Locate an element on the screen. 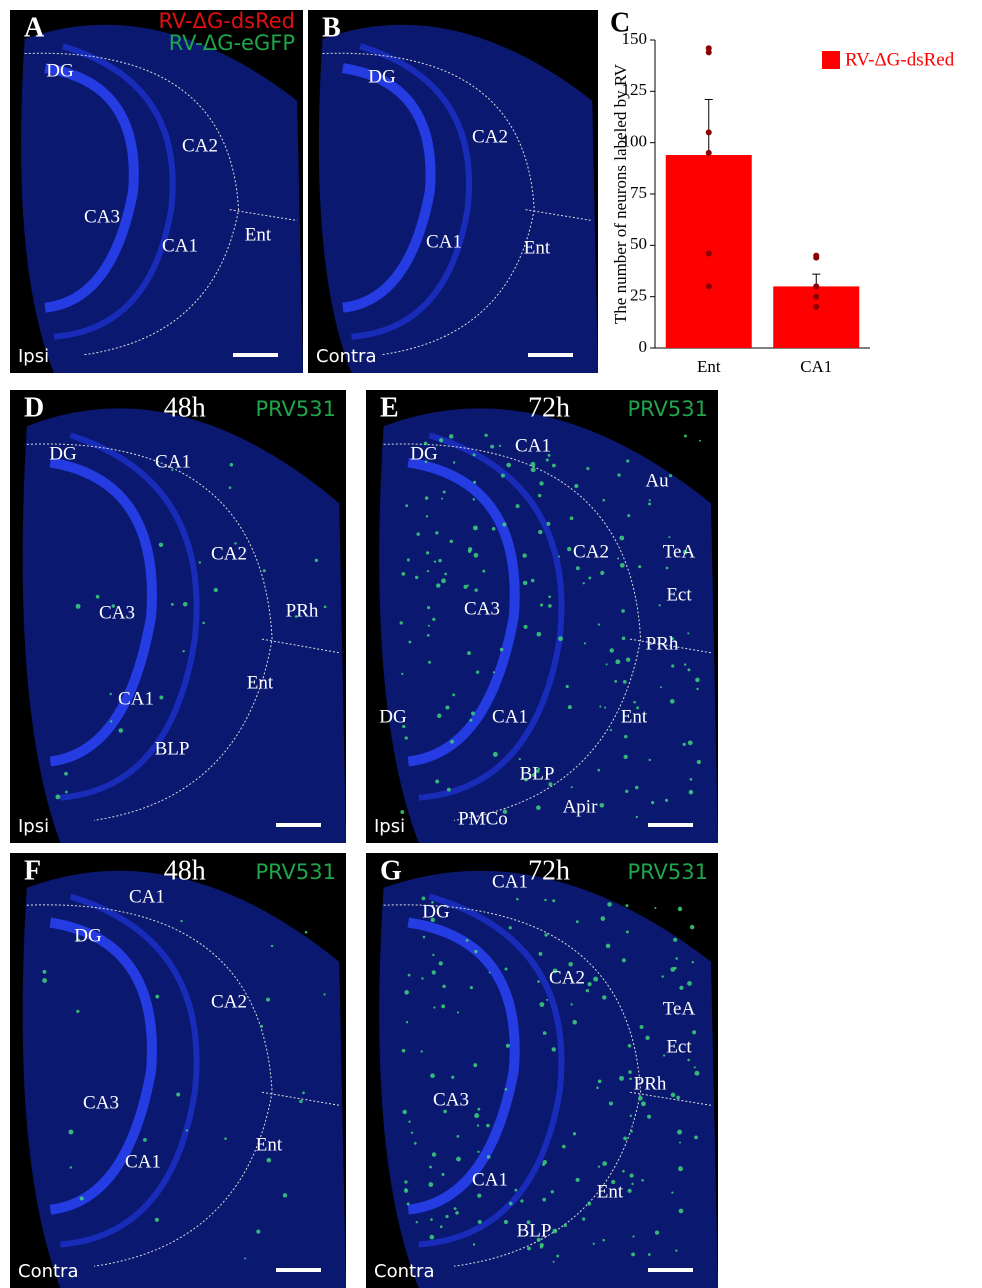 The image size is (982, 1288). side-label: Contra is located at coordinates (48, 1271).